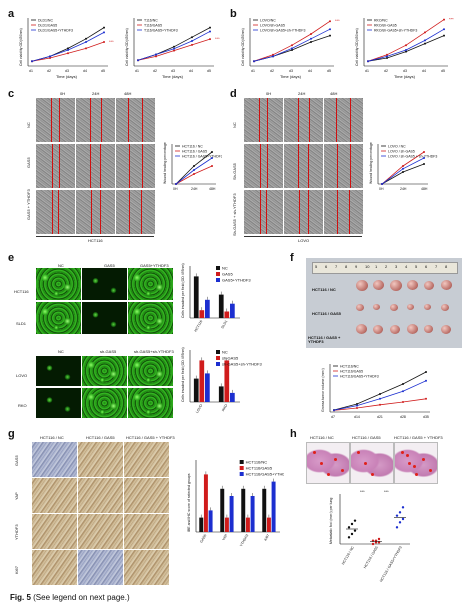 Image resolution: width=474 pixels, height=610 pixels. What do you see at coordinates (391, 563) in the screenshot?
I see `x-tick-label: HCT116 / GAS5+YTHDF3` at bounding box center [391, 563].